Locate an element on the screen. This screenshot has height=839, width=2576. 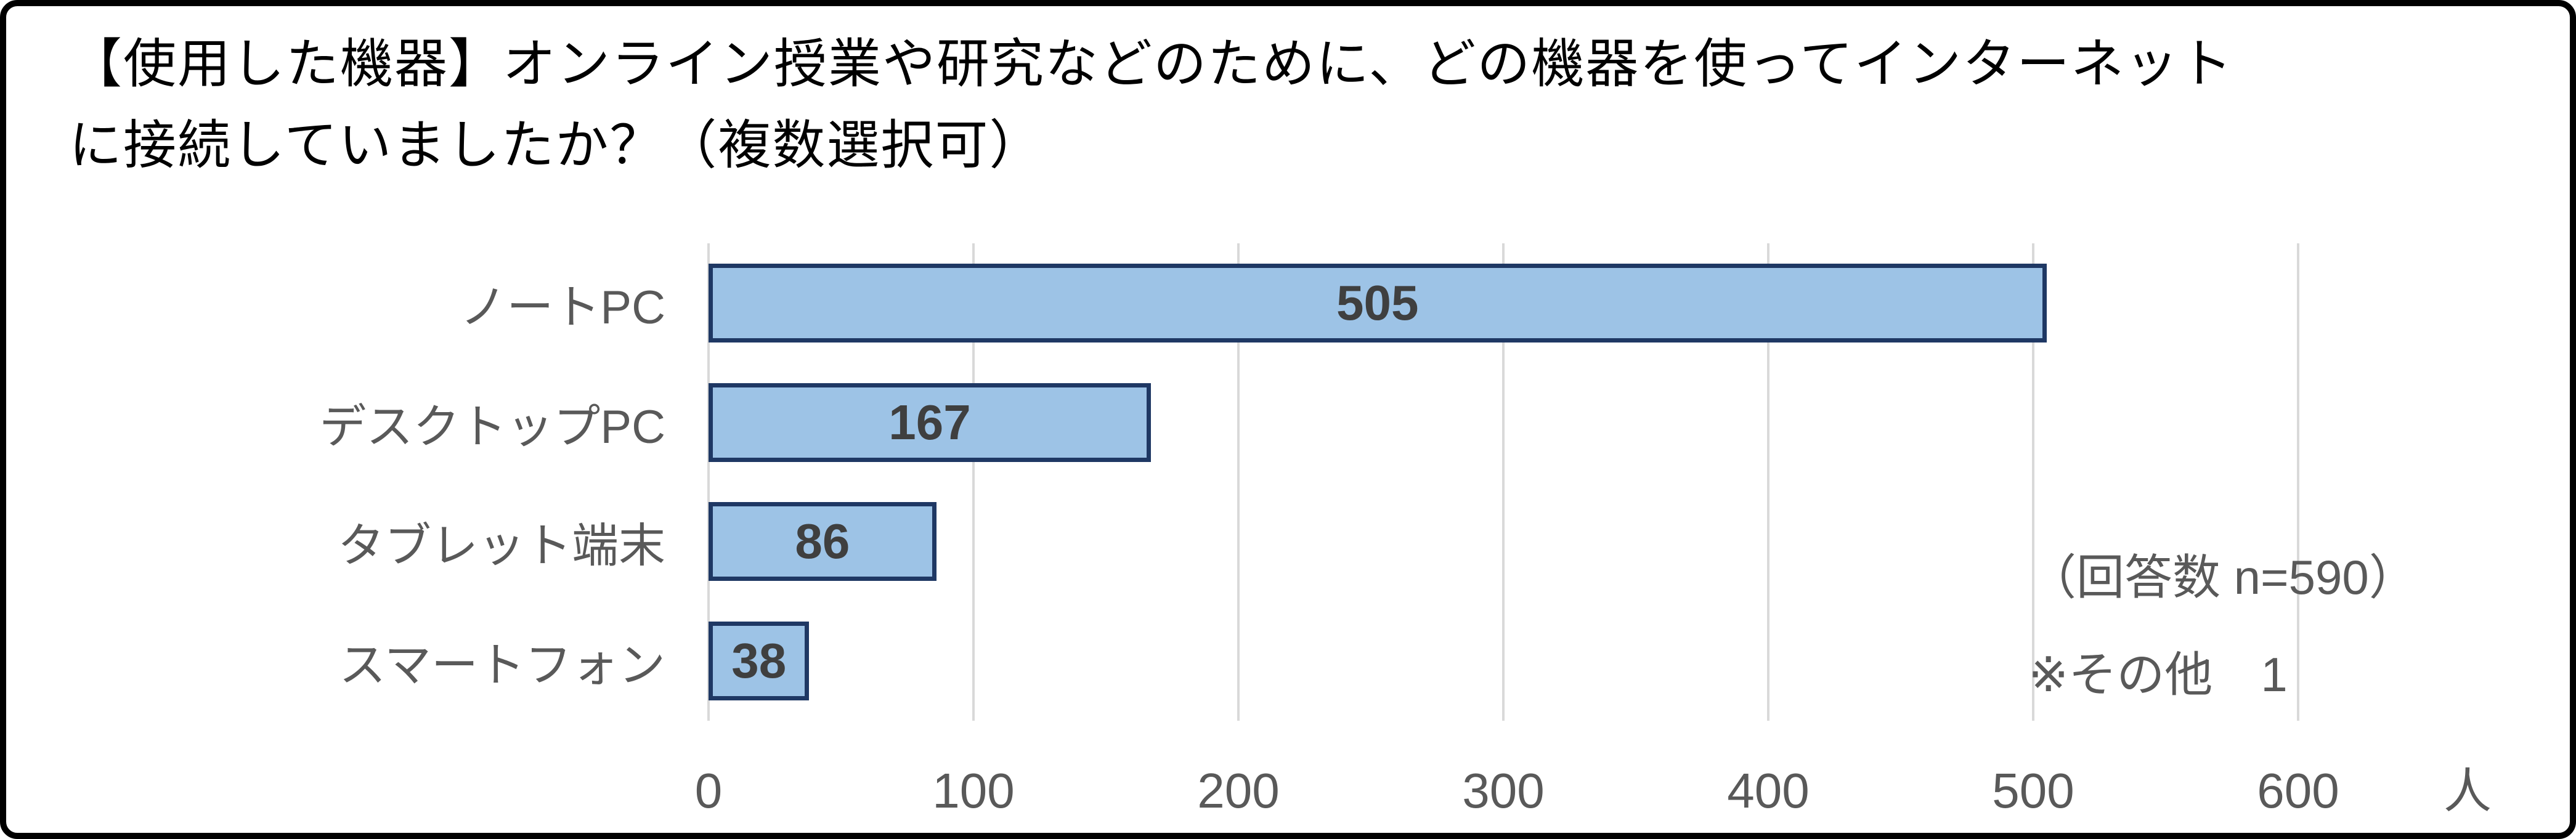
category-label-1: デスクトップPC is located at coordinates (492, 427).